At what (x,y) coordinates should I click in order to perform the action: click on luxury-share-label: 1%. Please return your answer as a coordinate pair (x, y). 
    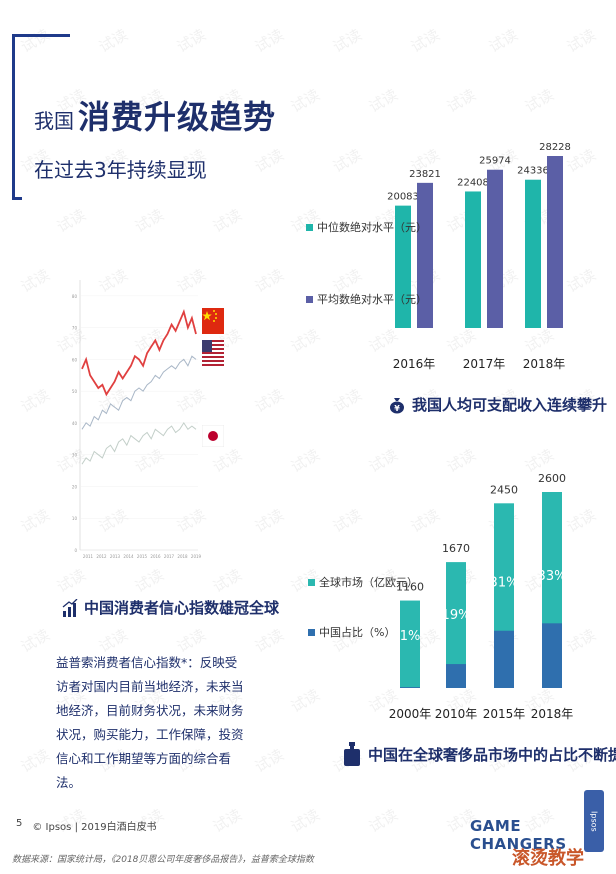
    Looking at the image, I should click on (410, 636).